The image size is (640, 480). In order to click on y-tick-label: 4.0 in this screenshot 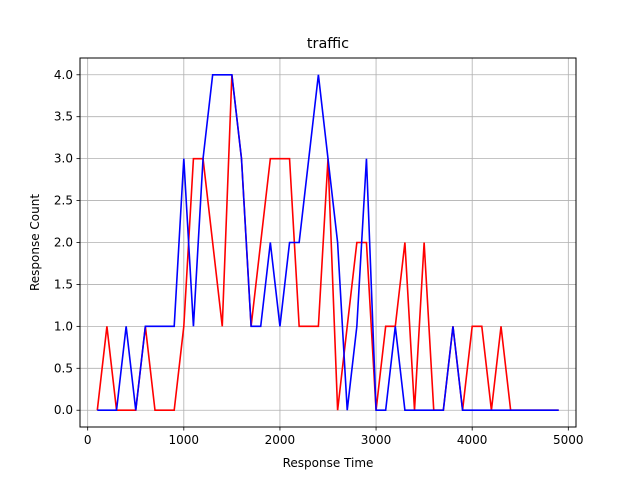, I will do `click(63, 75)`.